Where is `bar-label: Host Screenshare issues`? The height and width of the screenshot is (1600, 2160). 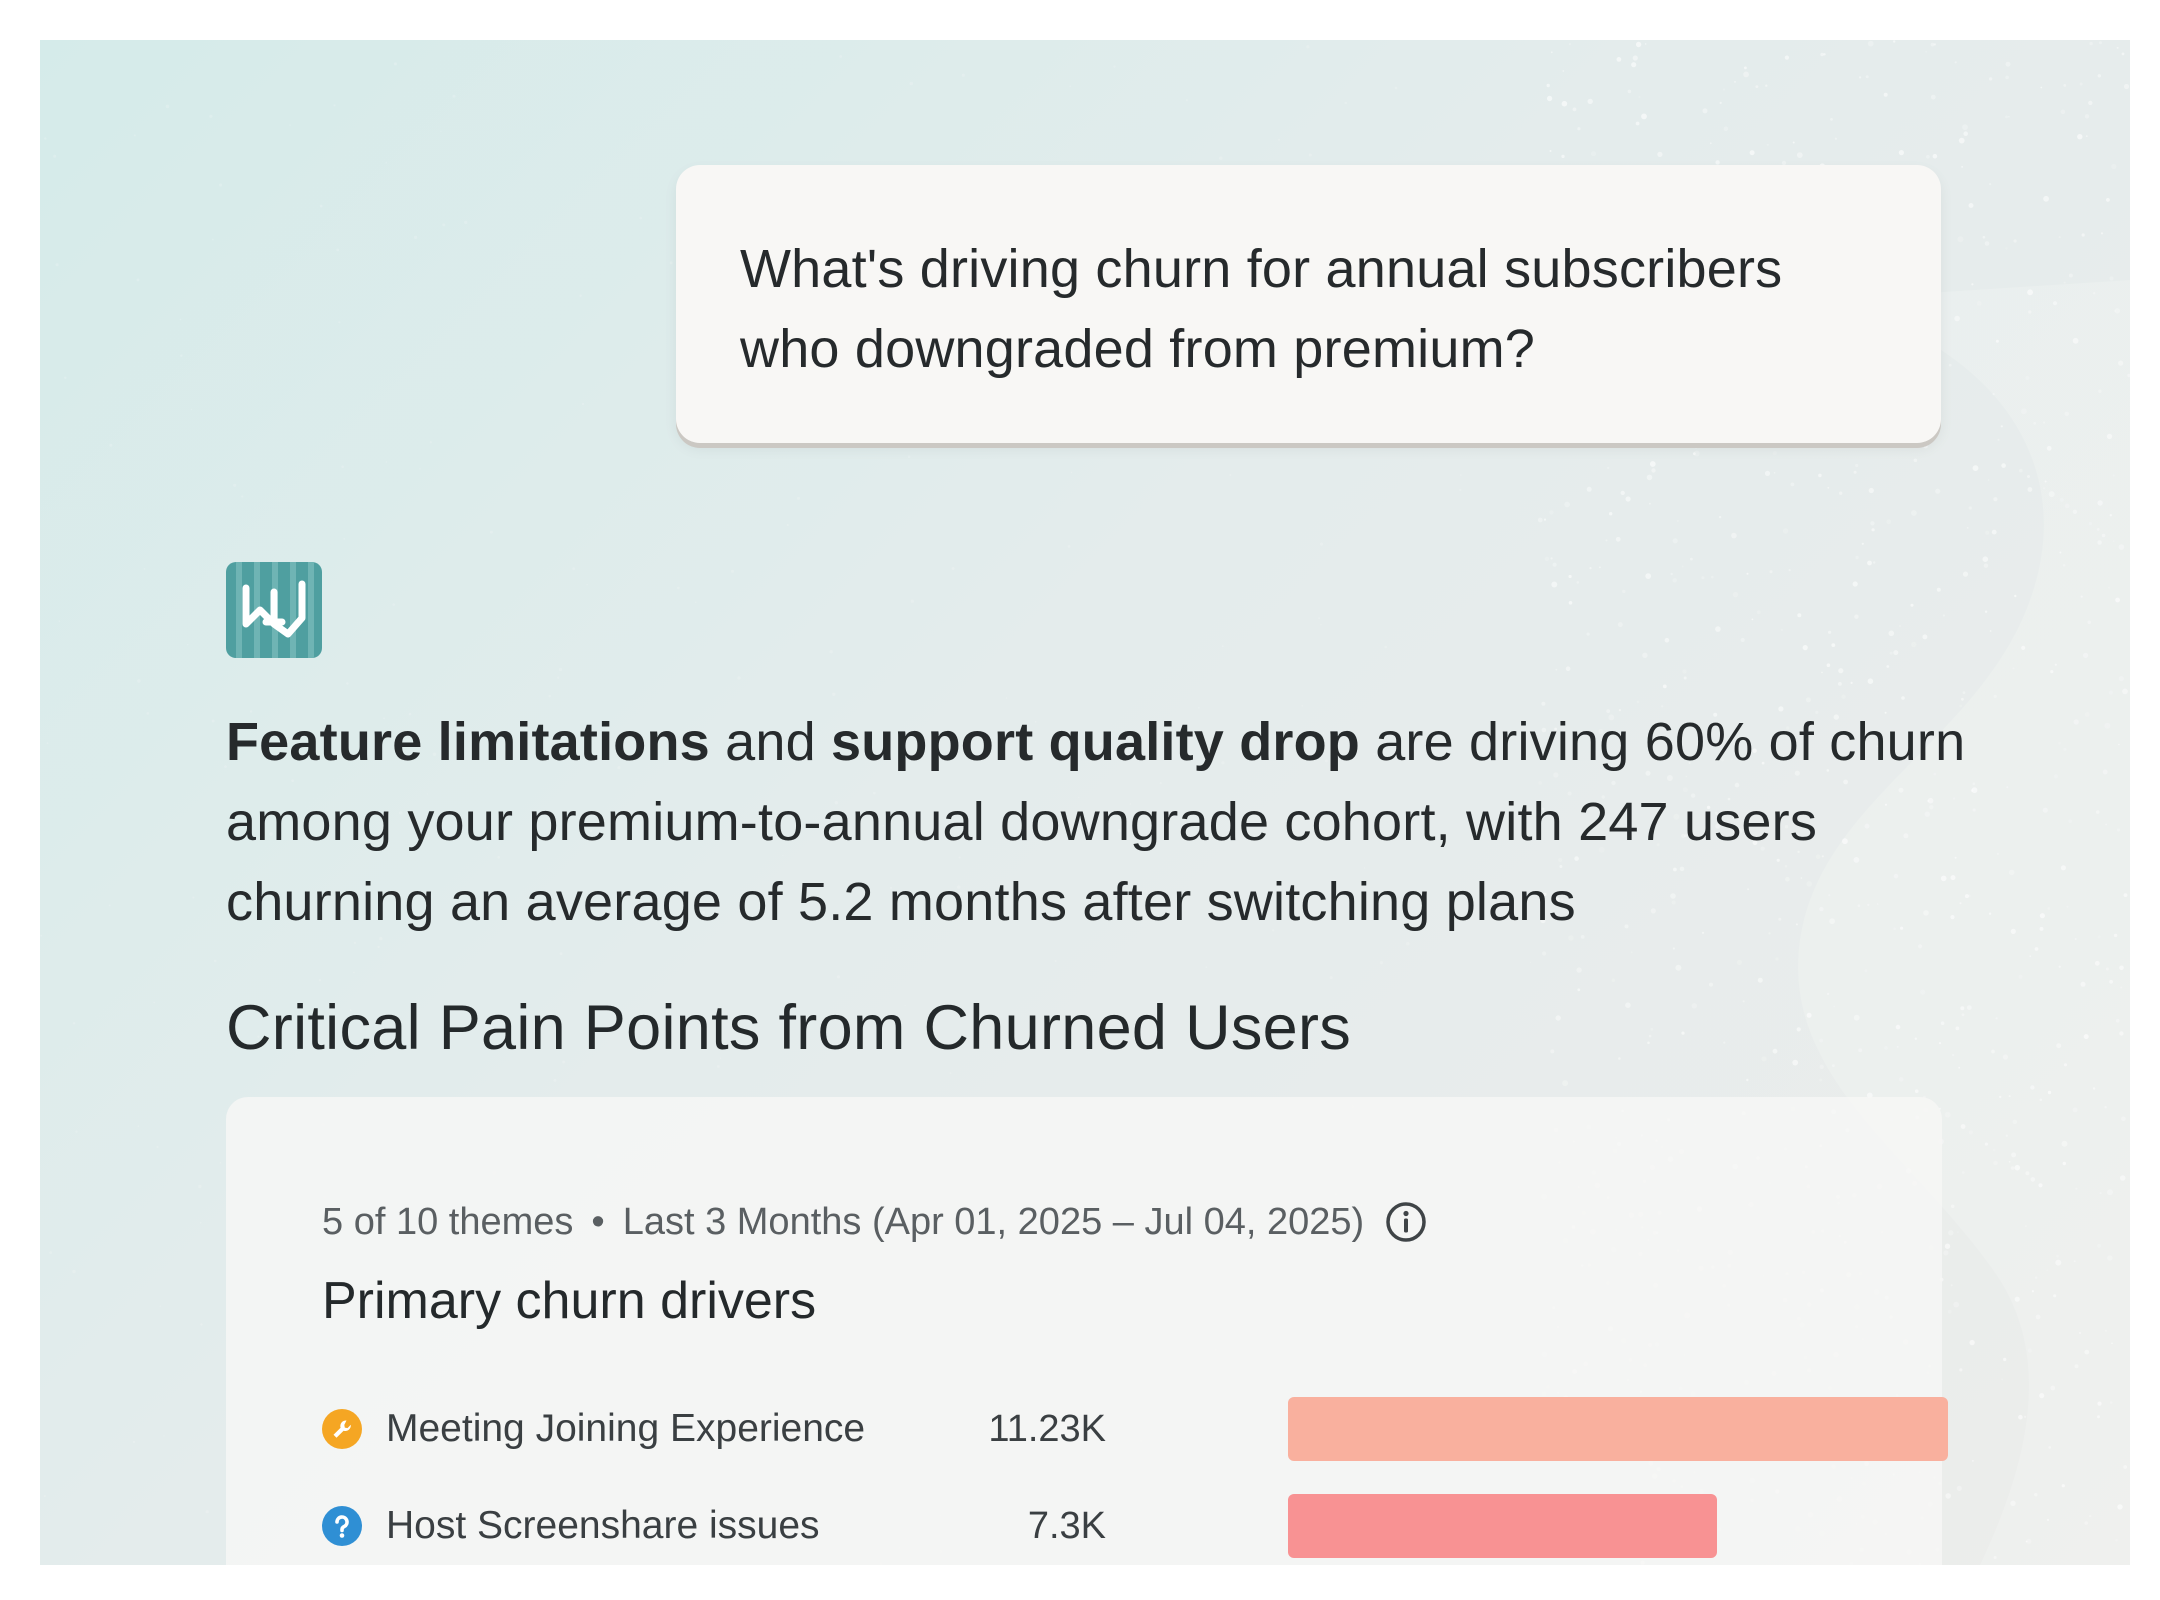 bar-label: Host Screenshare issues is located at coordinates (603, 1525).